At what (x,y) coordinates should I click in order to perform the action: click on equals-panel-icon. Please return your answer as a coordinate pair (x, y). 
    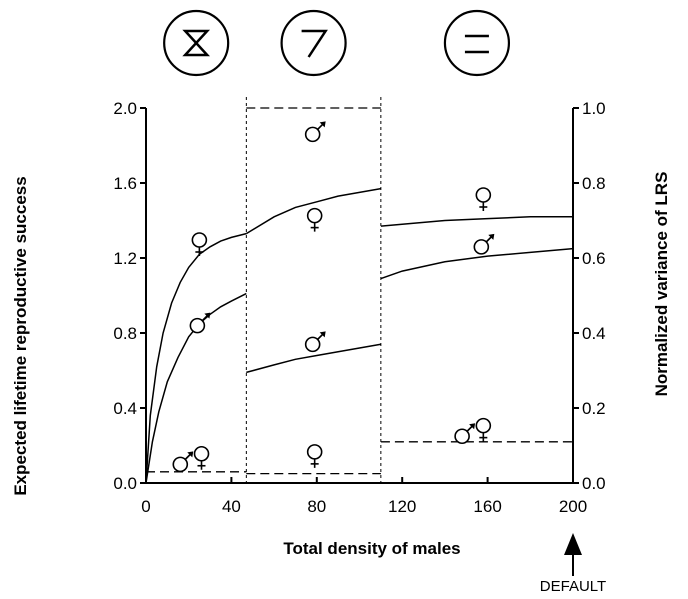
    Looking at the image, I should click on (477, 43).